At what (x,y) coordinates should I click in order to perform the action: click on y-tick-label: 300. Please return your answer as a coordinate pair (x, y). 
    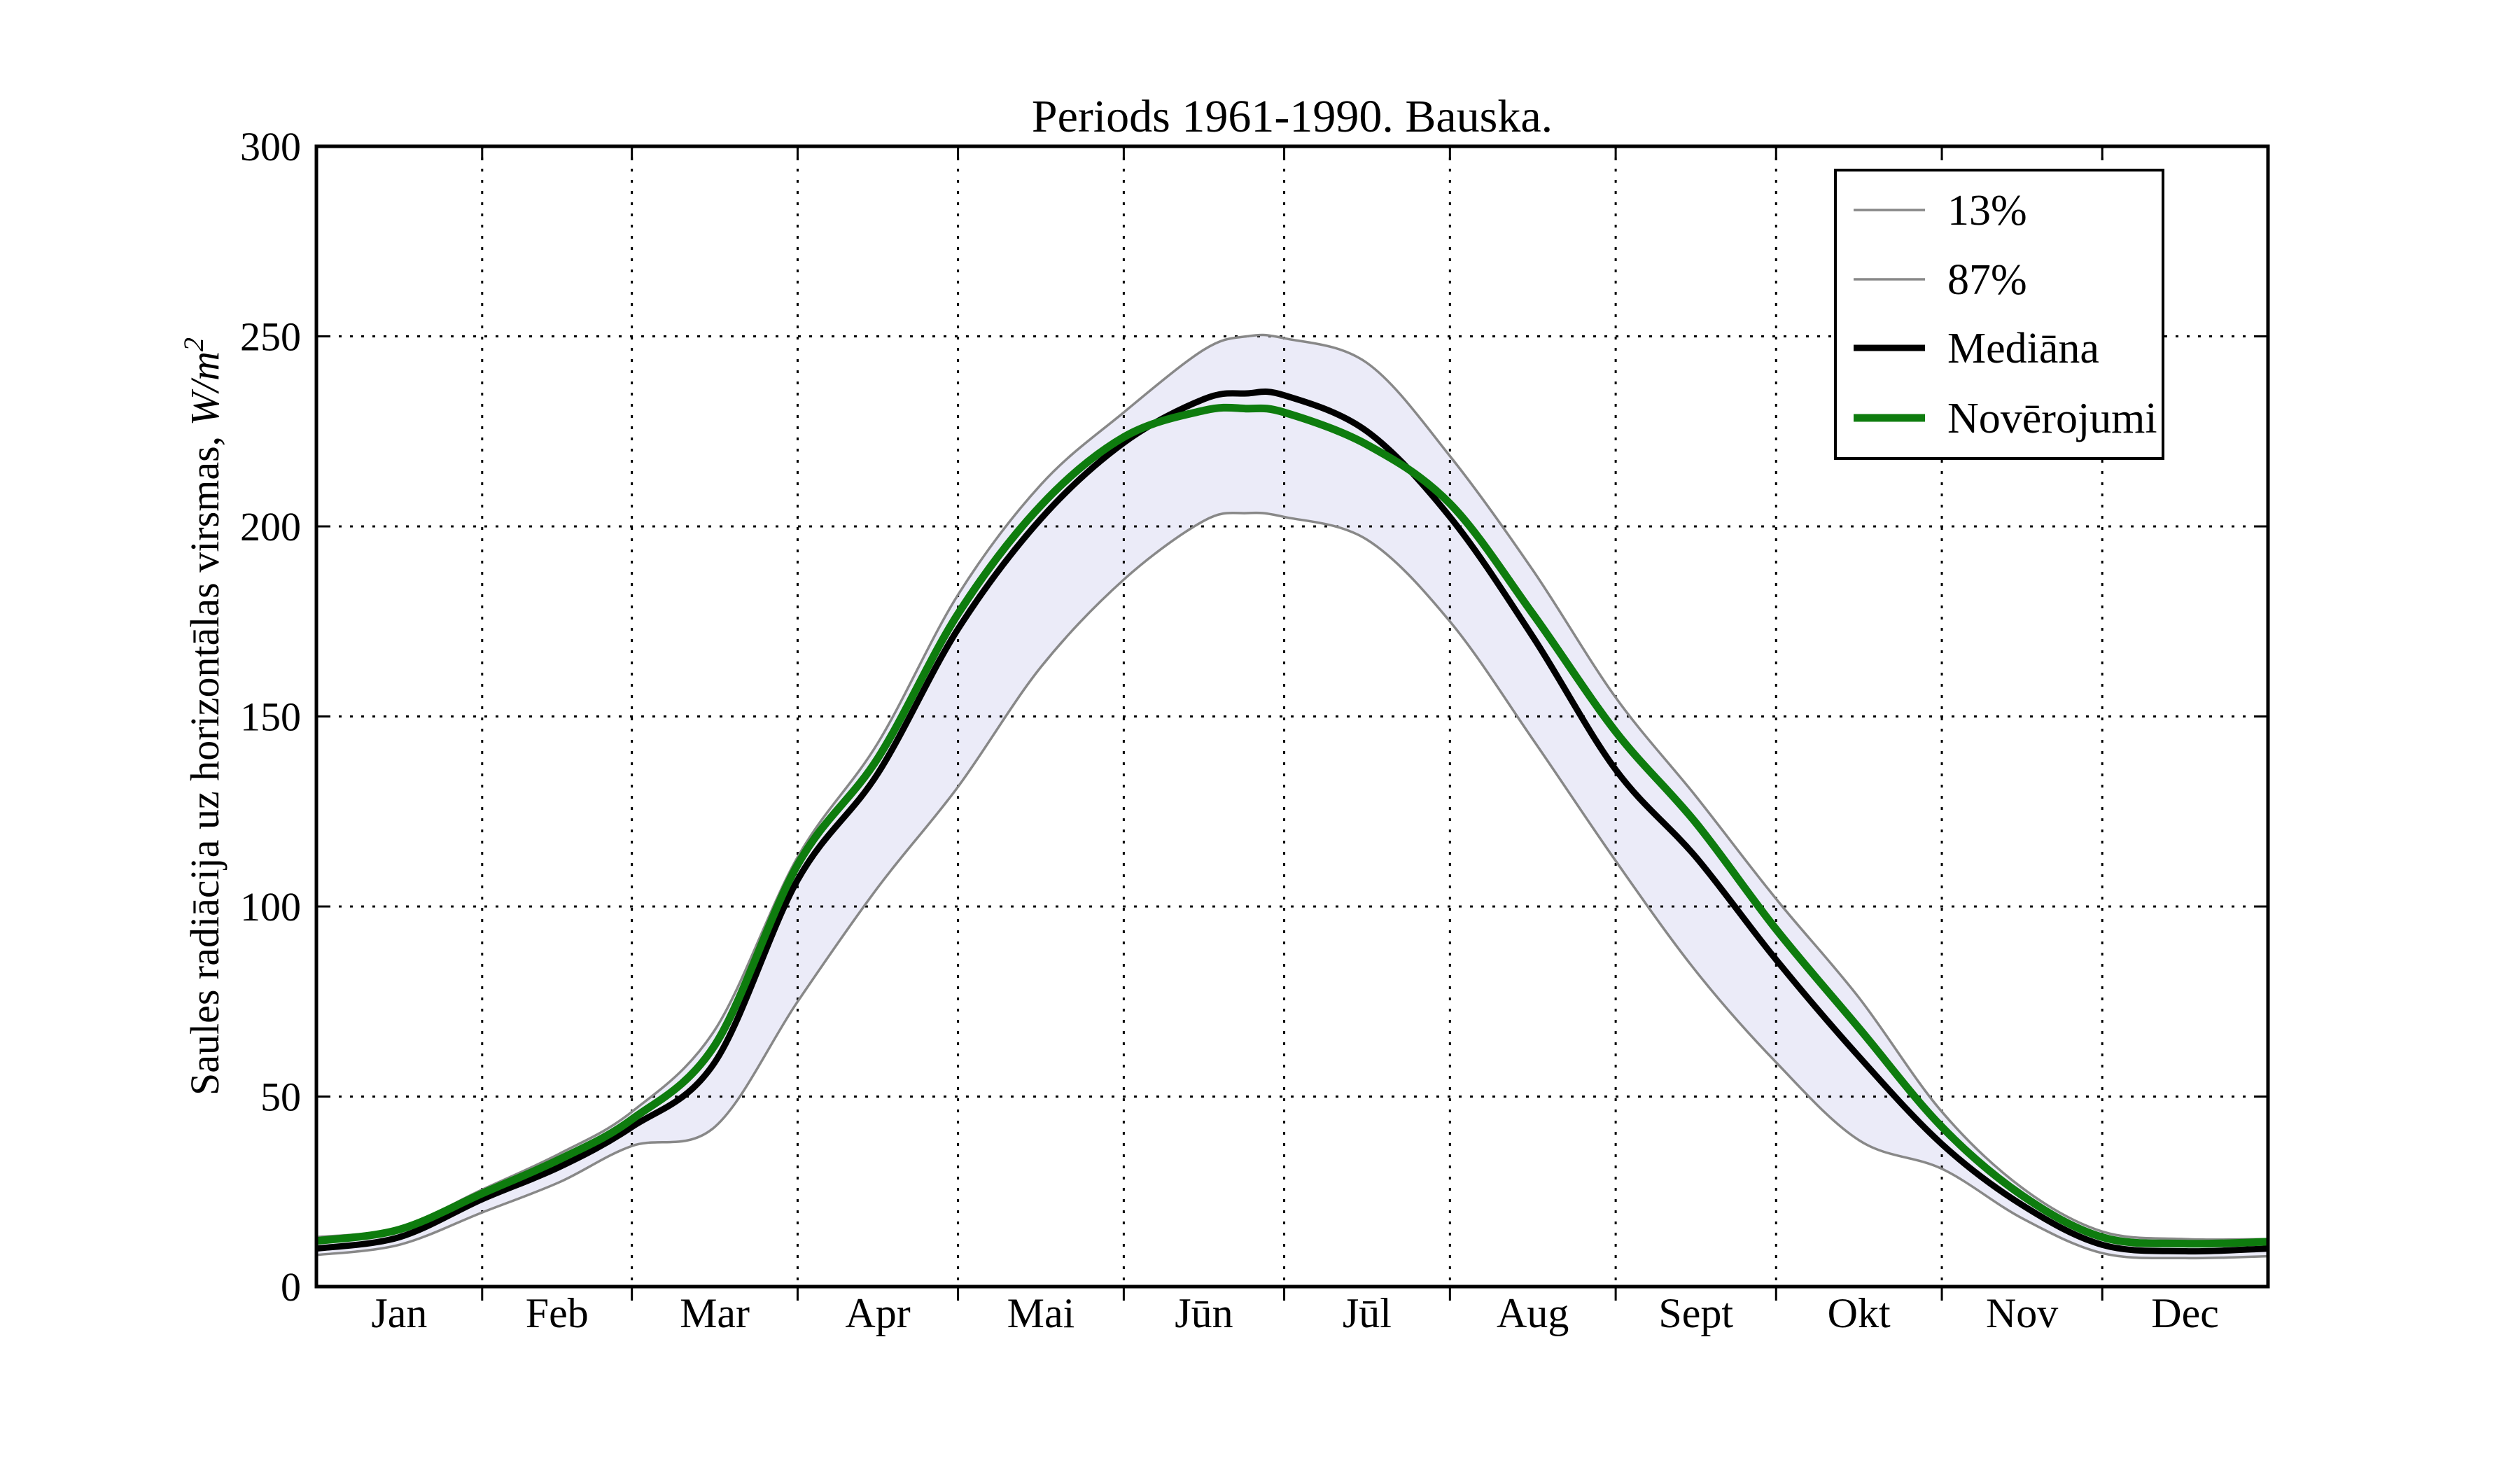
    Looking at the image, I should click on (270, 146).